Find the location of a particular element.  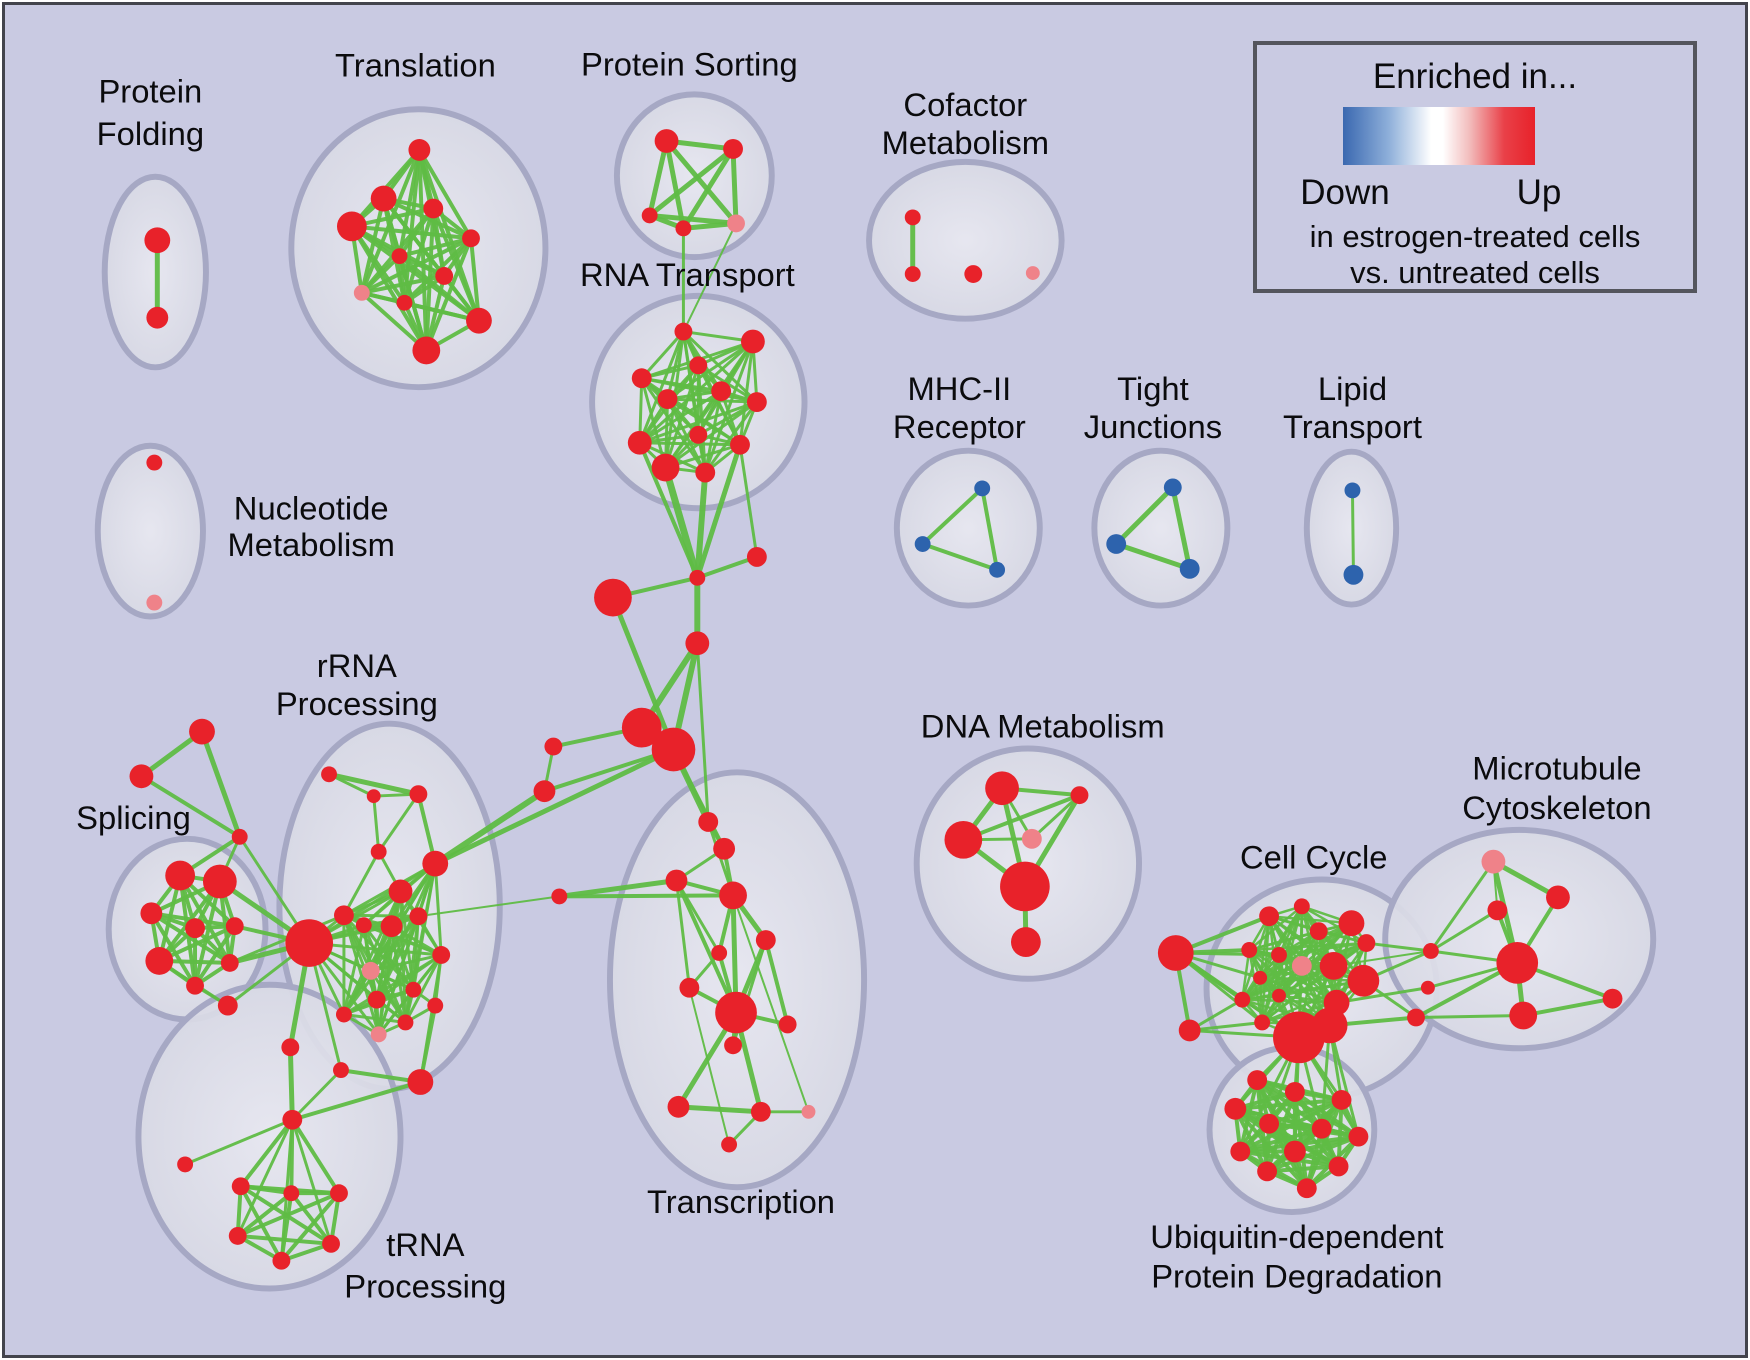

gene-set-node-mj1 is located at coordinates (1430, 951).